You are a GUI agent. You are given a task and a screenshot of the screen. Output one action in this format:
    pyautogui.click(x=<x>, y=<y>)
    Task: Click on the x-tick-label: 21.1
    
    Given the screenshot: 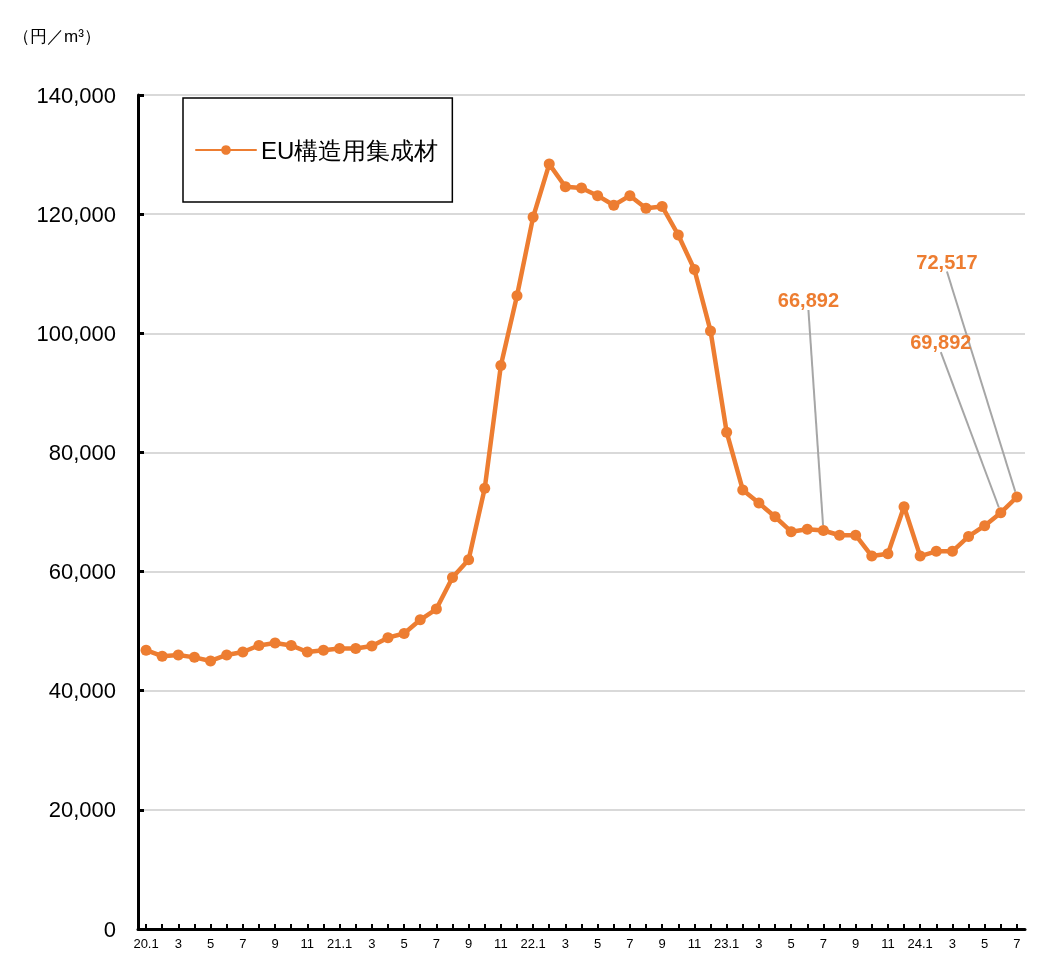 What is the action you would take?
    pyautogui.click(x=339, y=943)
    